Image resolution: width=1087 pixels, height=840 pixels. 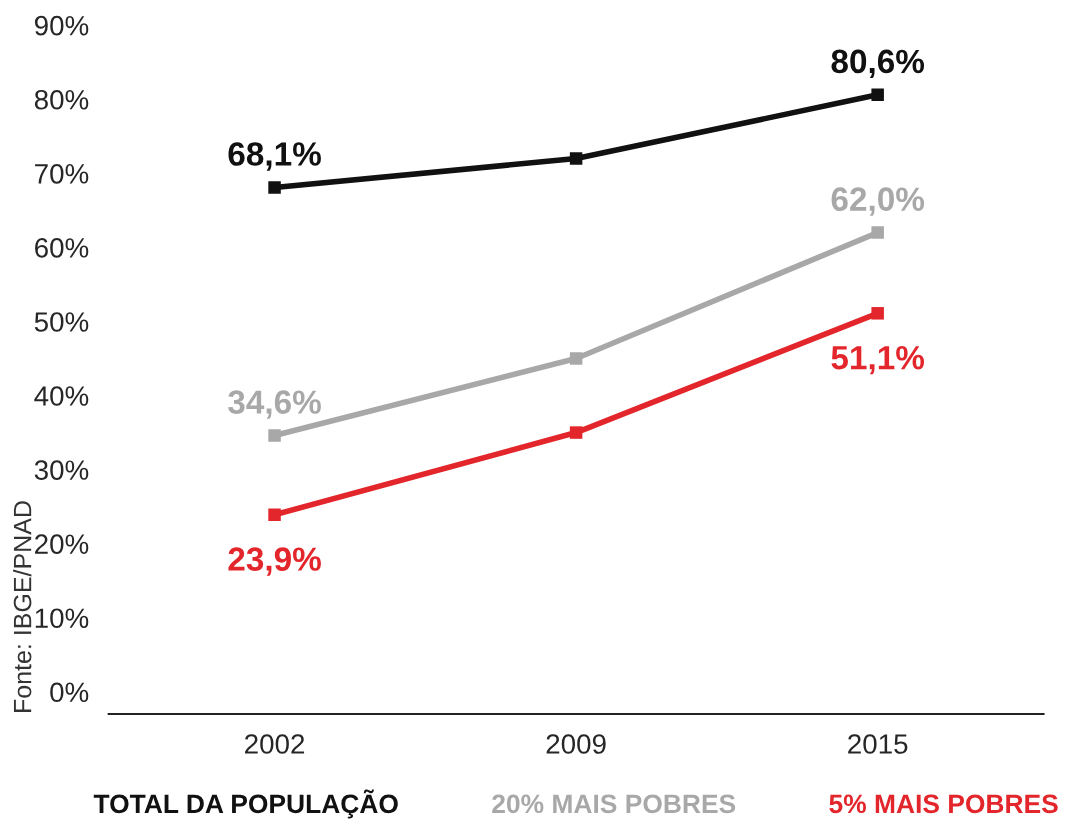 What do you see at coordinates (878, 744) in the screenshot?
I see `x-tick-label: 2015` at bounding box center [878, 744].